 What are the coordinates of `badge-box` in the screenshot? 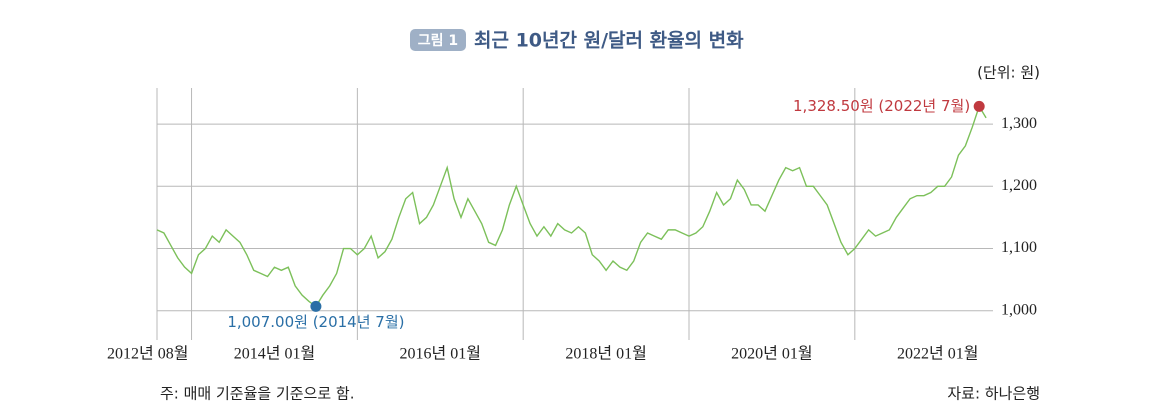 It's located at (438, 40).